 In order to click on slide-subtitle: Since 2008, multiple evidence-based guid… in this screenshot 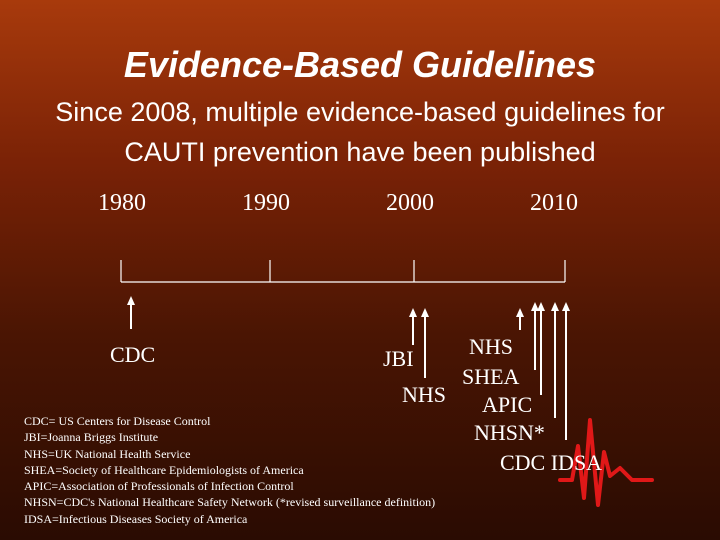, I will do `click(360, 132)`.